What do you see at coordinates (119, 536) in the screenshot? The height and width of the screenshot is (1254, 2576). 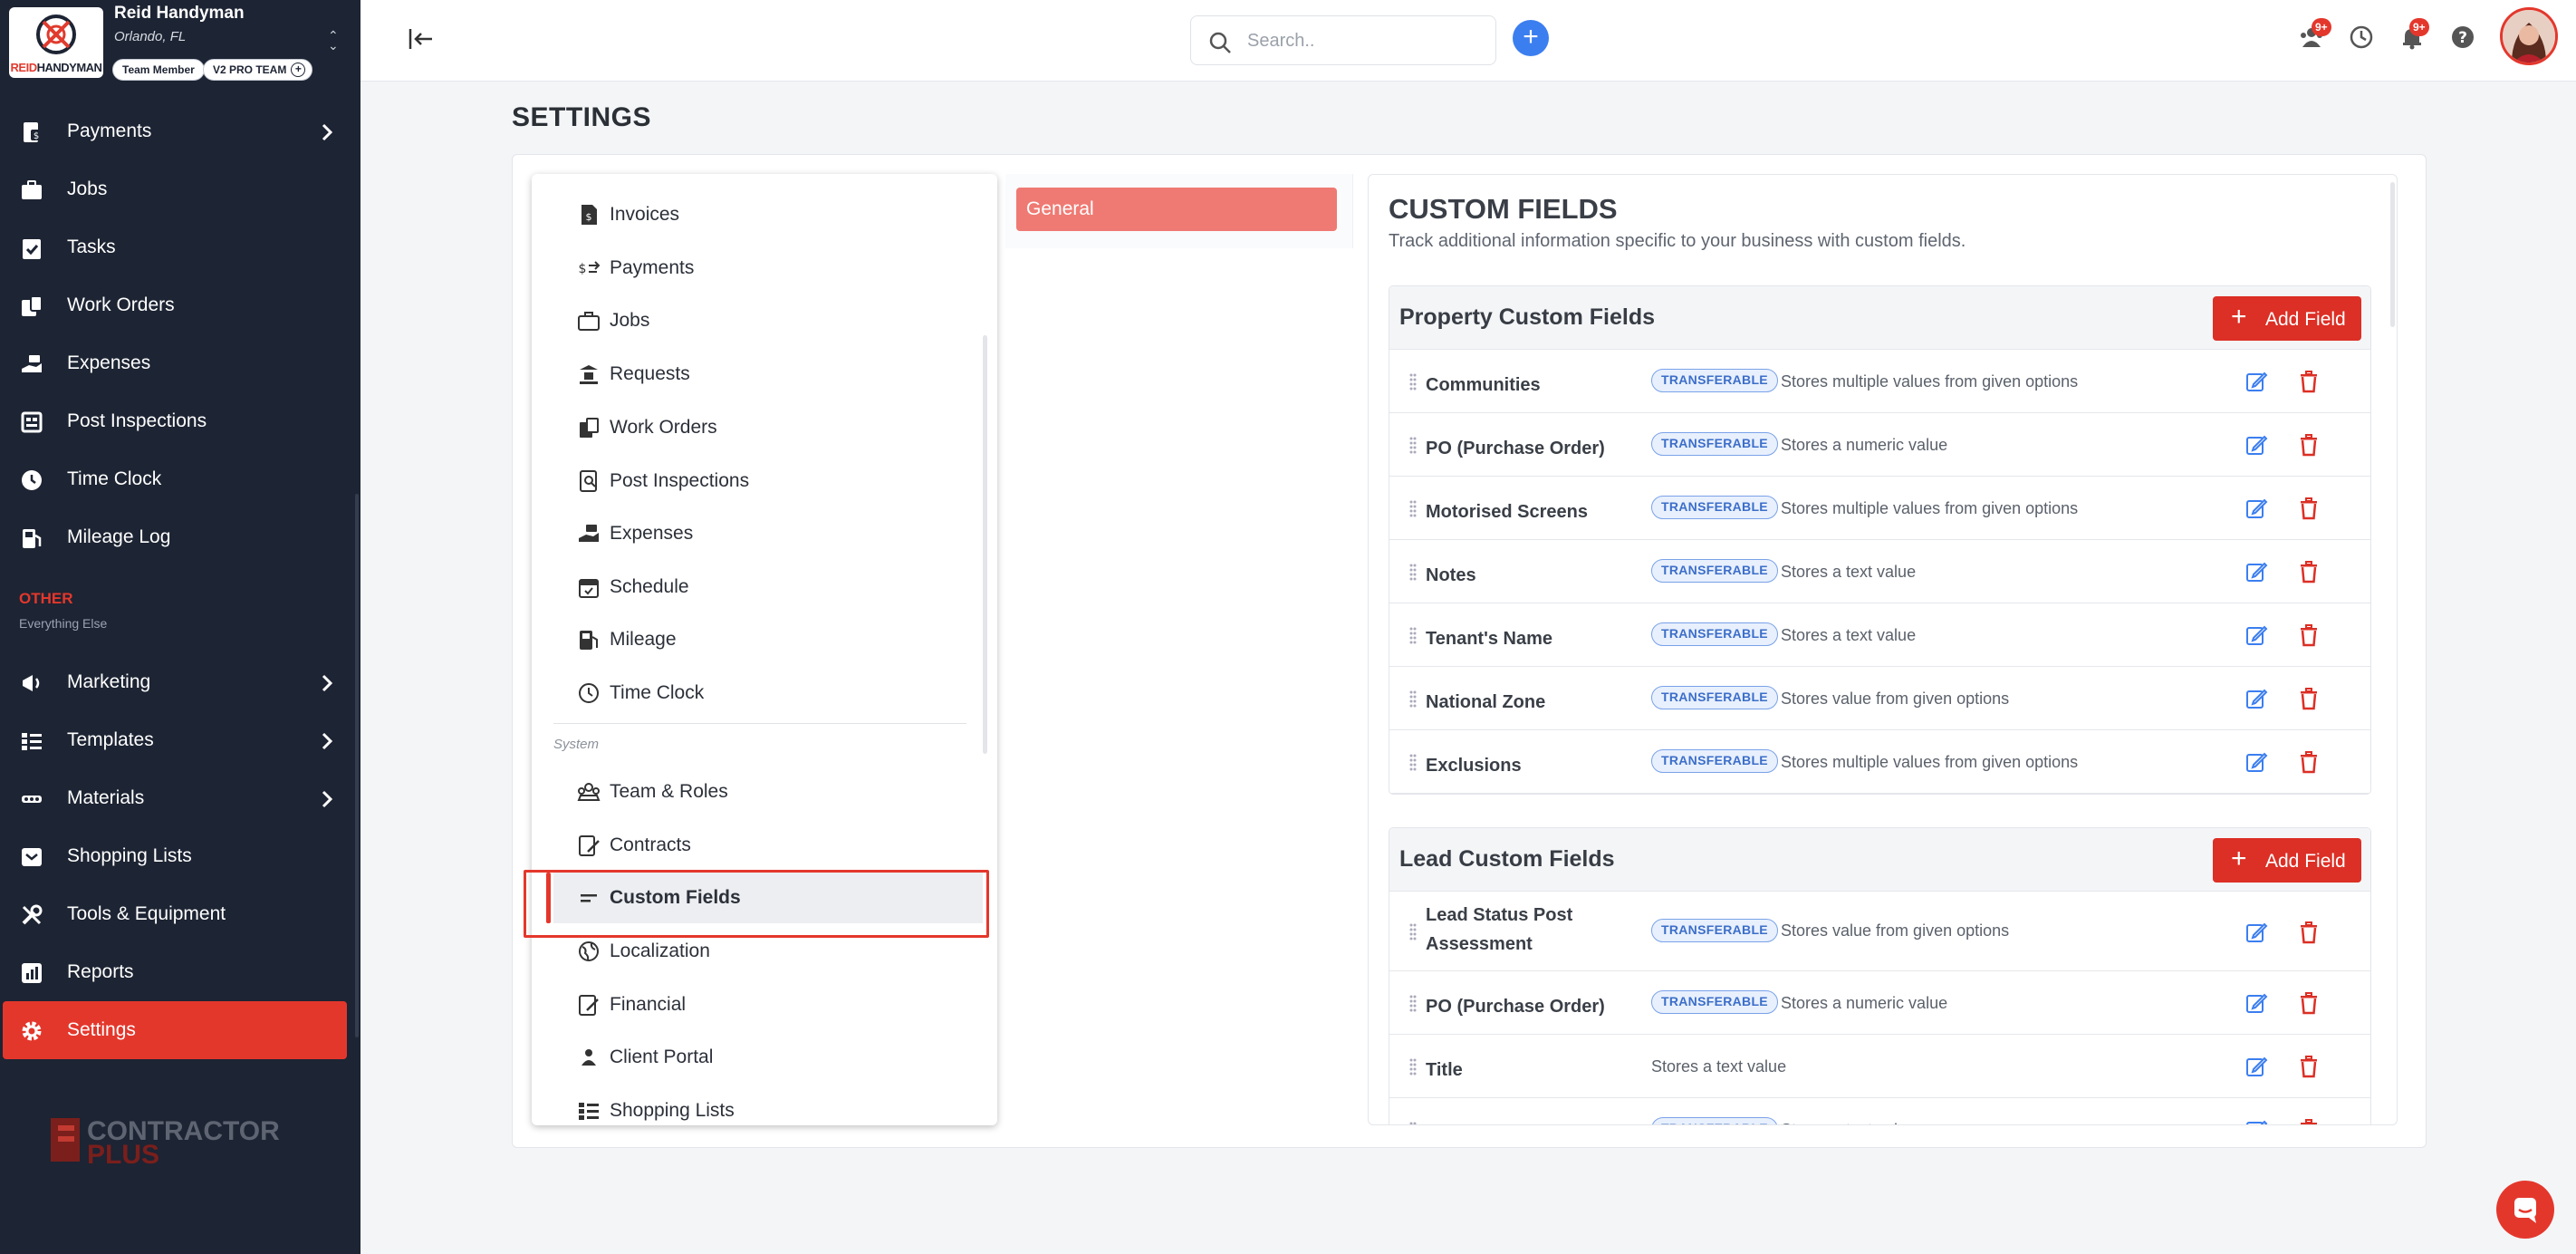 I see `sidebar-item-label: Mileage Log` at bounding box center [119, 536].